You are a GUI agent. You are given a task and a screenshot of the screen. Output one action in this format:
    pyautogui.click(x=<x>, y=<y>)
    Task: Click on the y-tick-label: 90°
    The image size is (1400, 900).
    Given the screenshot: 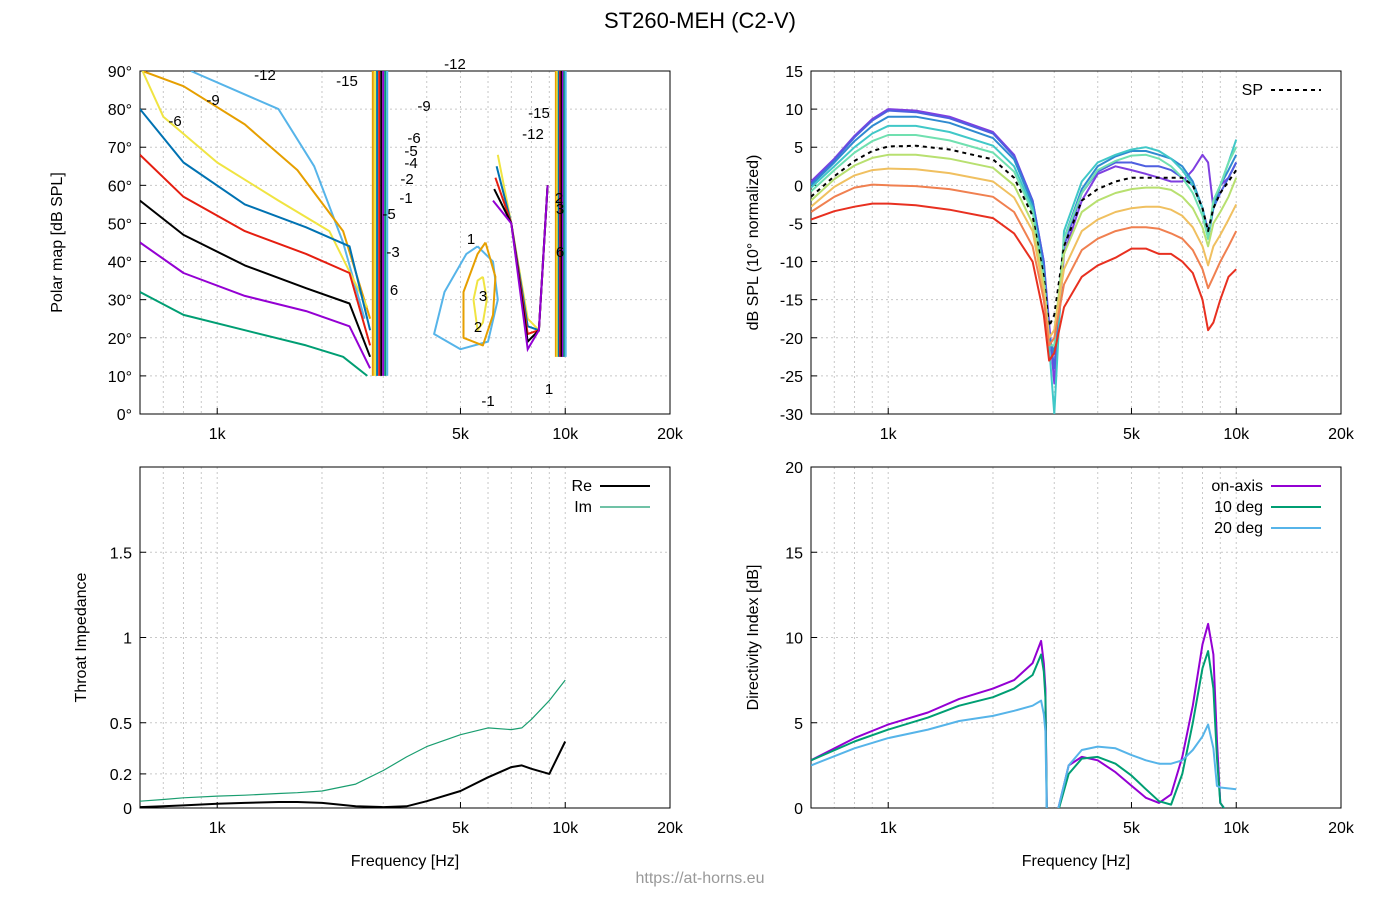 What is the action you would take?
    pyautogui.click(x=120, y=72)
    